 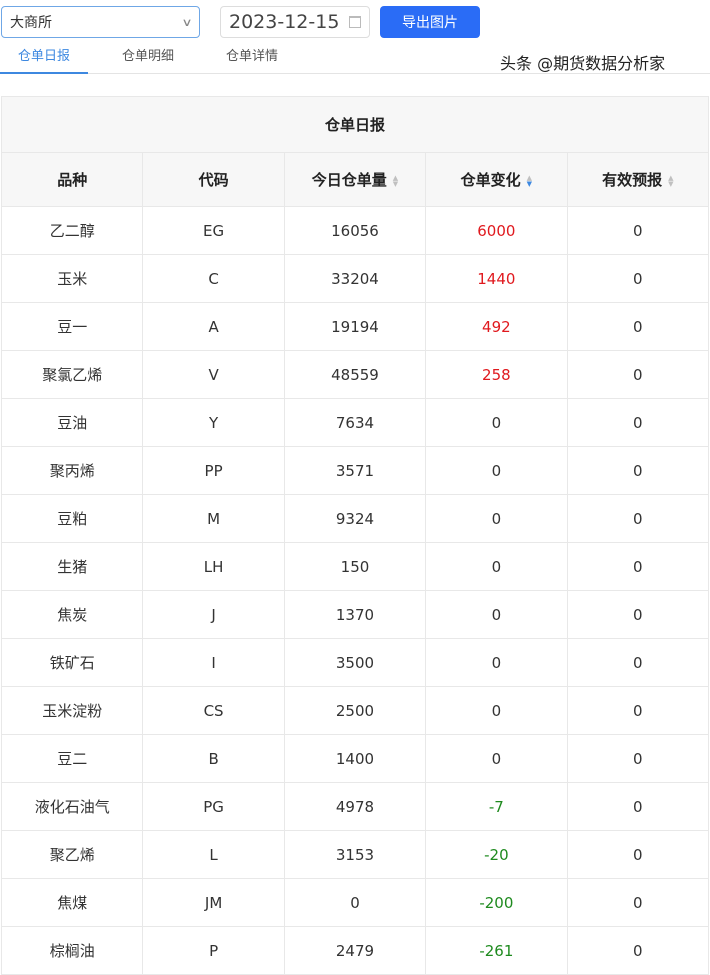 I want to click on receipt-count-cell: 16056, so click(x=355, y=230).